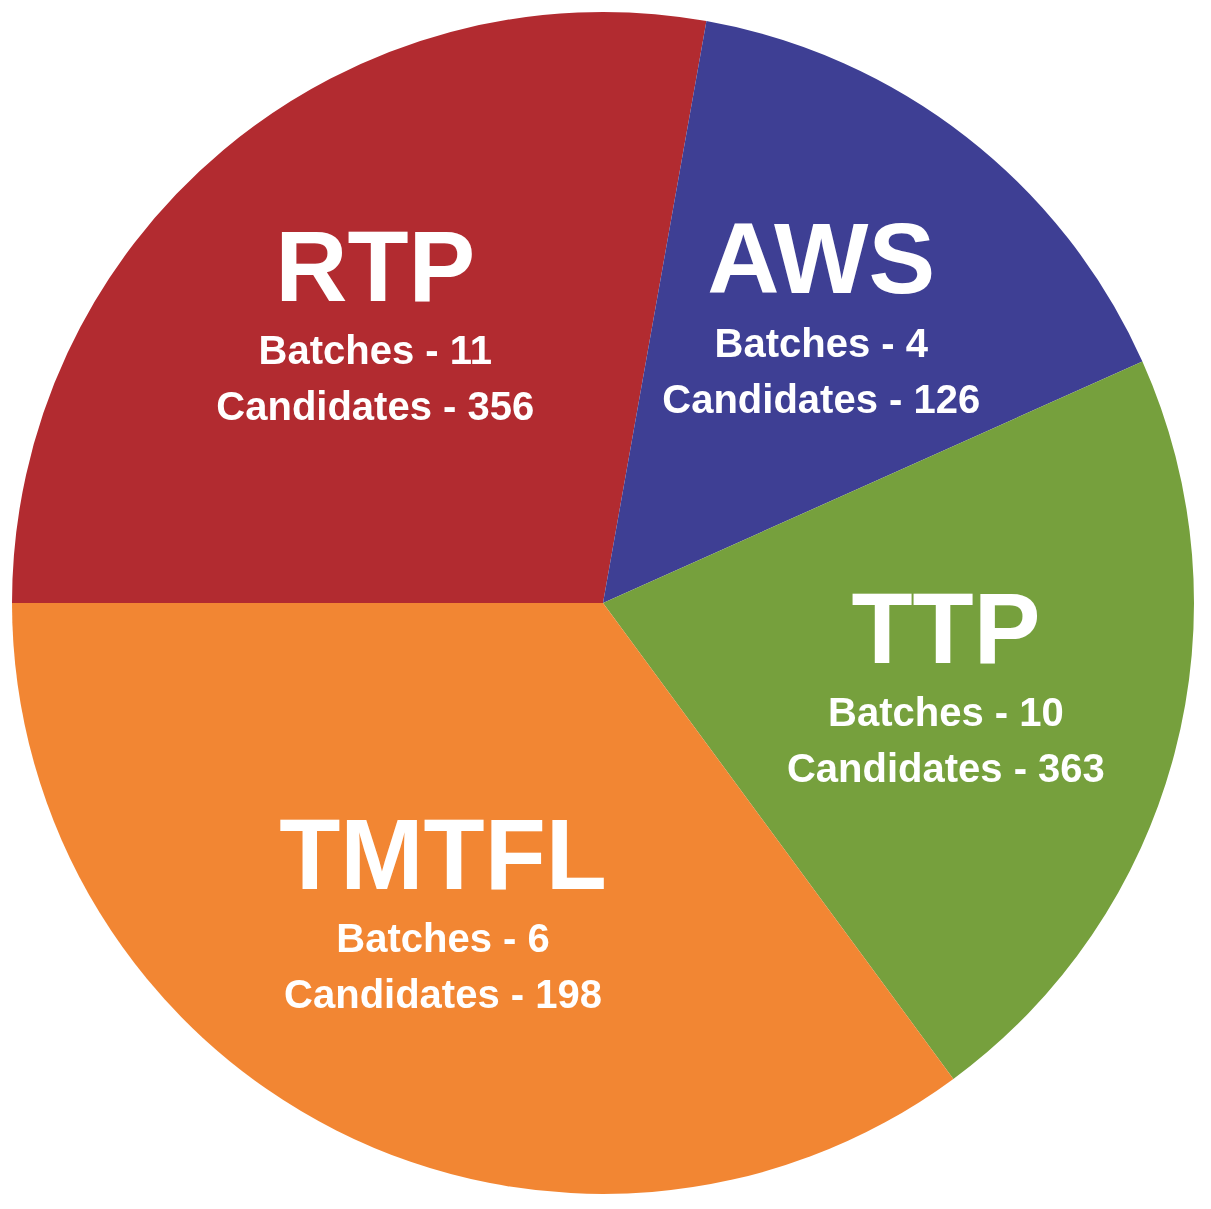 Image resolution: width=1211 pixels, height=1209 pixels. What do you see at coordinates (946, 627) in the screenshot?
I see `slice-label: TTP` at bounding box center [946, 627].